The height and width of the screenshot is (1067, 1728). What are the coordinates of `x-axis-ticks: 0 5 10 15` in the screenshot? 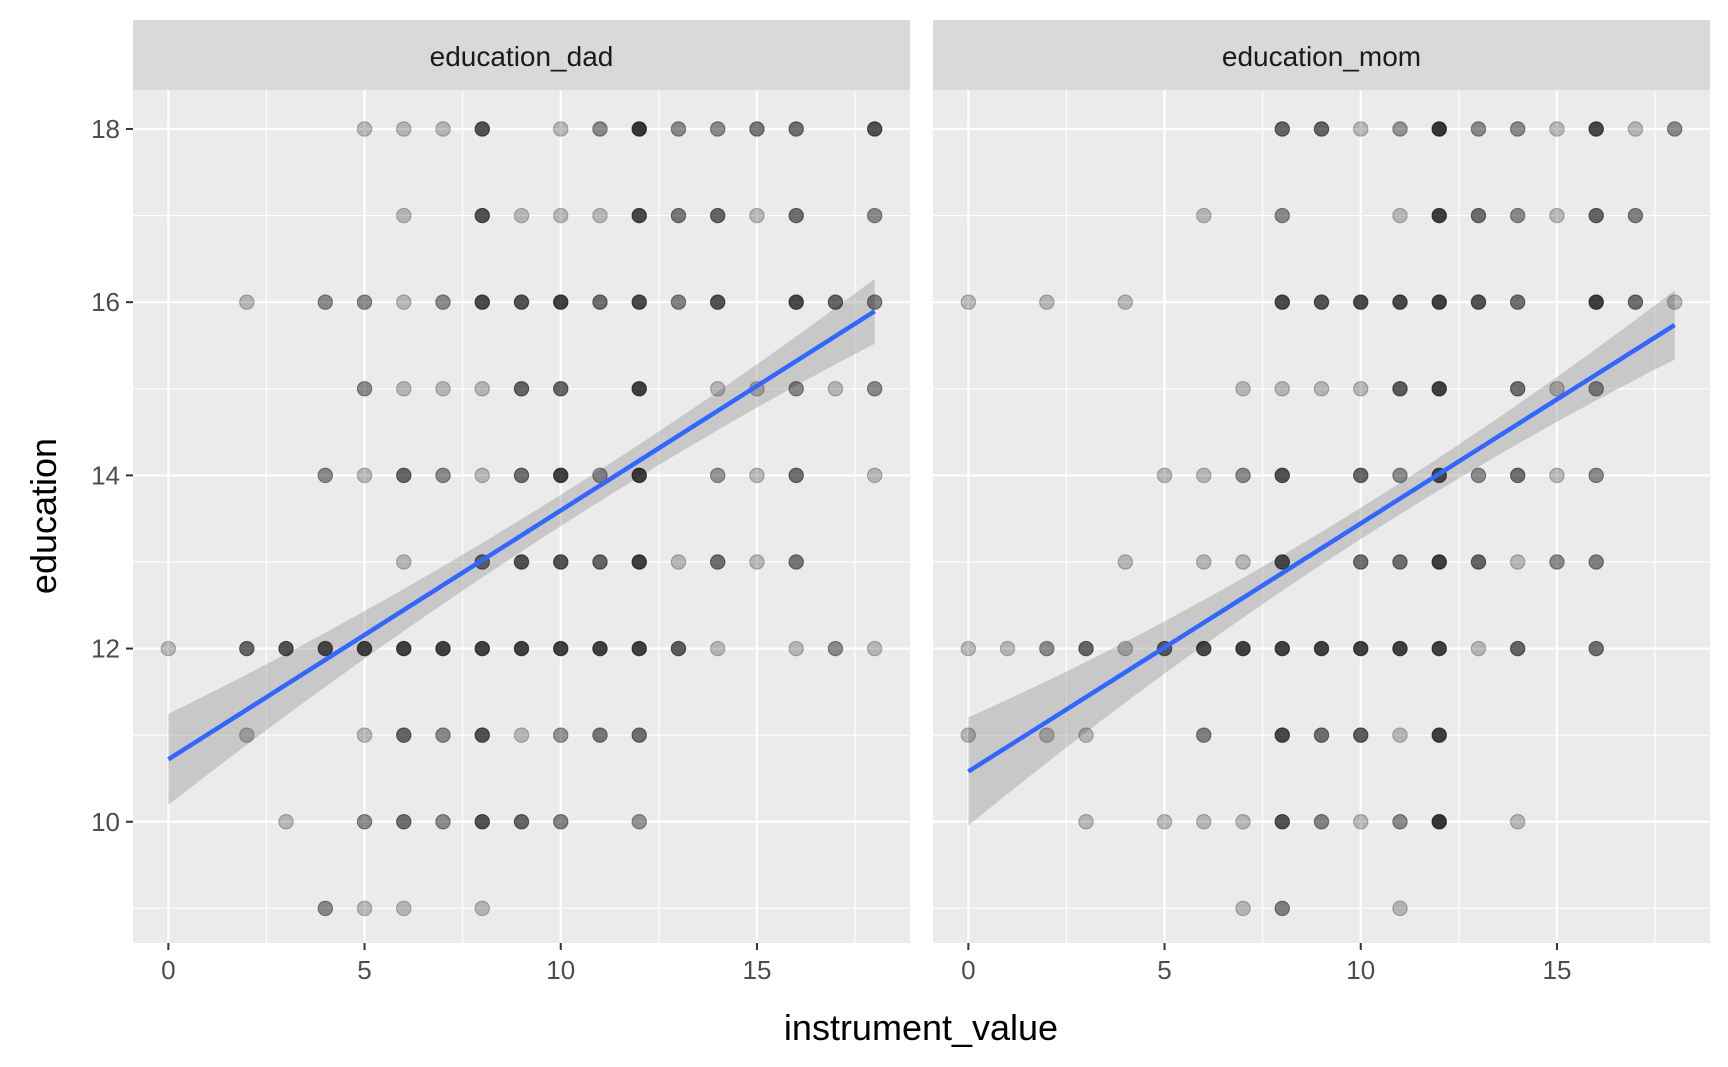 It's located at (1266, 964).